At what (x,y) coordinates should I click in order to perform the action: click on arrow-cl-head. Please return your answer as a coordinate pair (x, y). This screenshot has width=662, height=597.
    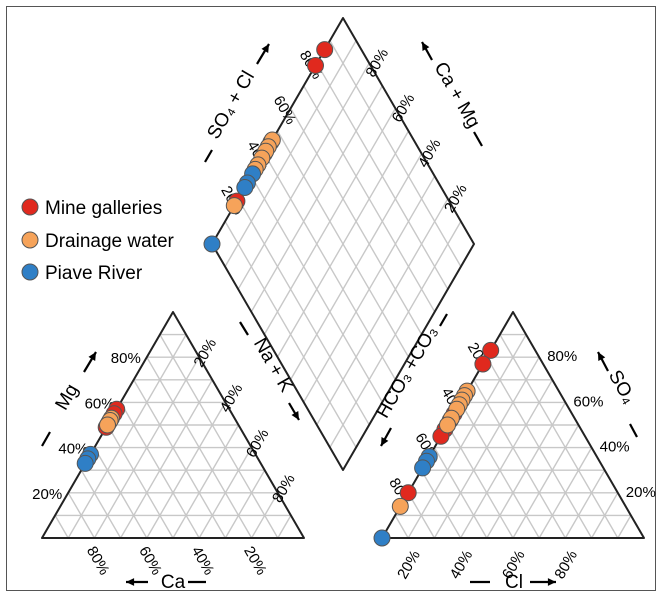
    Looking at the image, I should click on (551, 582).